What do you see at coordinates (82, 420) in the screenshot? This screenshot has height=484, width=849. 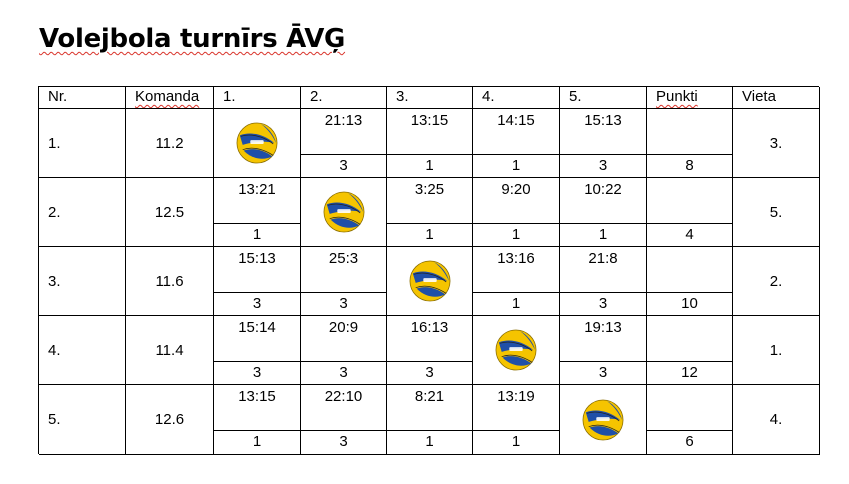 I see `row-nr: 5.` at bounding box center [82, 420].